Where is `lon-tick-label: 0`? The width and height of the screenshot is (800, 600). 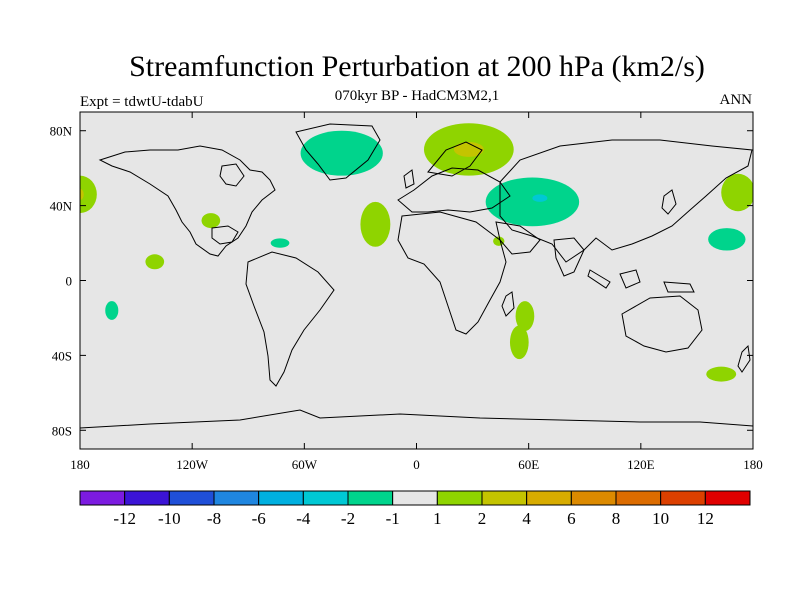
lon-tick-label: 0 is located at coordinates (416, 464).